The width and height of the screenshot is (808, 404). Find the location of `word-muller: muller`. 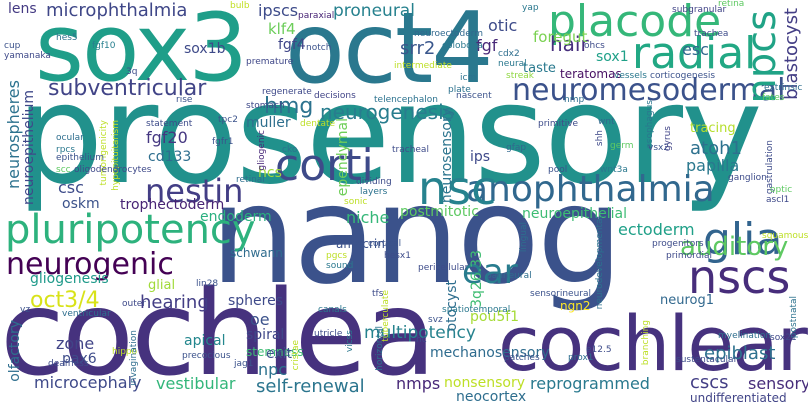

word-muller: muller is located at coordinates (268, 123).